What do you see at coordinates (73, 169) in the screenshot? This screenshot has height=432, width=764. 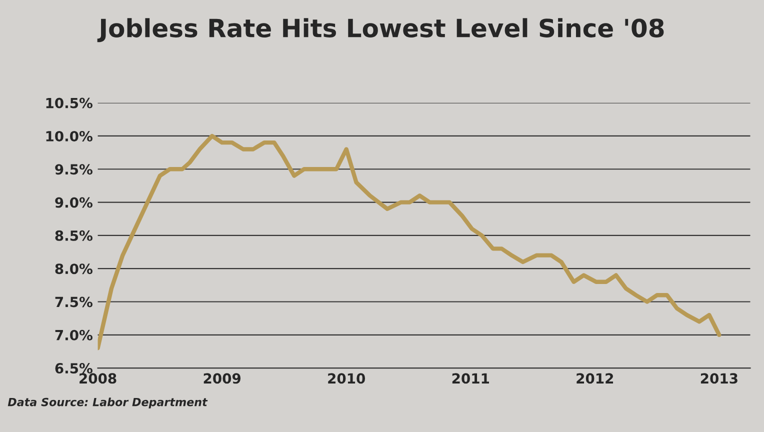 I see `y-tick-label: 9.5%` at bounding box center [73, 169].